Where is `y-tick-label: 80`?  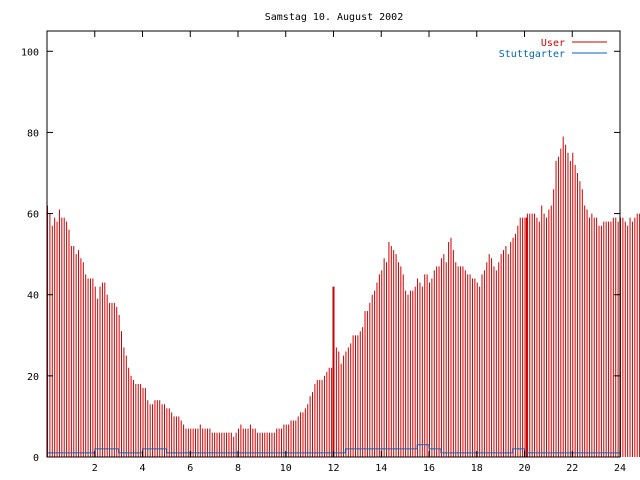
y-tick-label: 80 is located at coordinates (33, 133).